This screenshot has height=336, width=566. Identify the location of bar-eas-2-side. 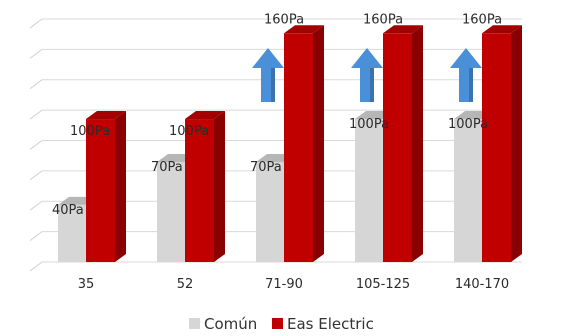
(318, 144).